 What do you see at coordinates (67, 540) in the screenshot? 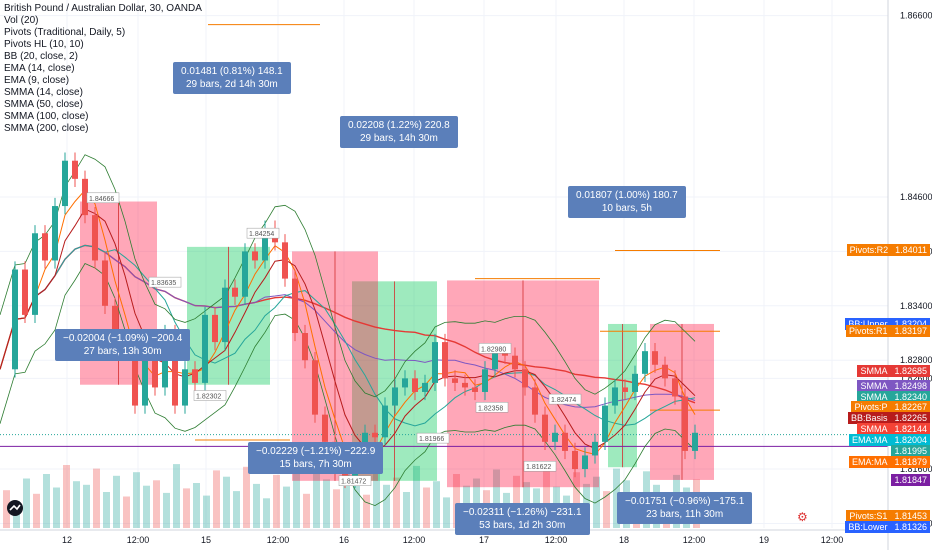
I see `x-tick-label: 12` at bounding box center [67, 540].